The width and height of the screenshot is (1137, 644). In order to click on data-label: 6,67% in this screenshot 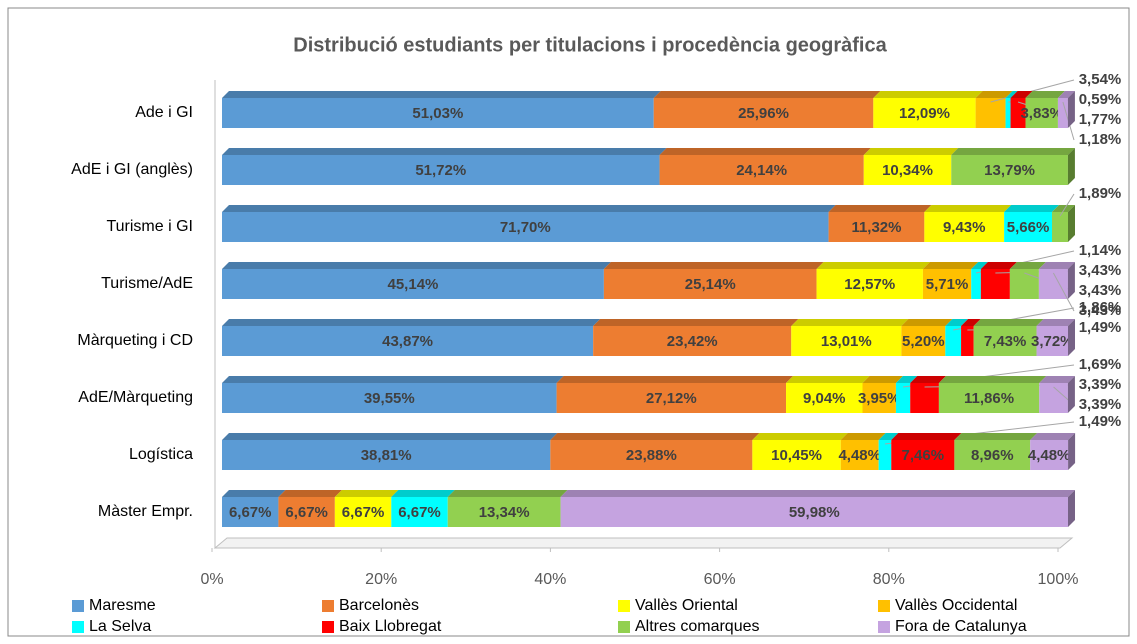, I will do `click(419, 512)`.